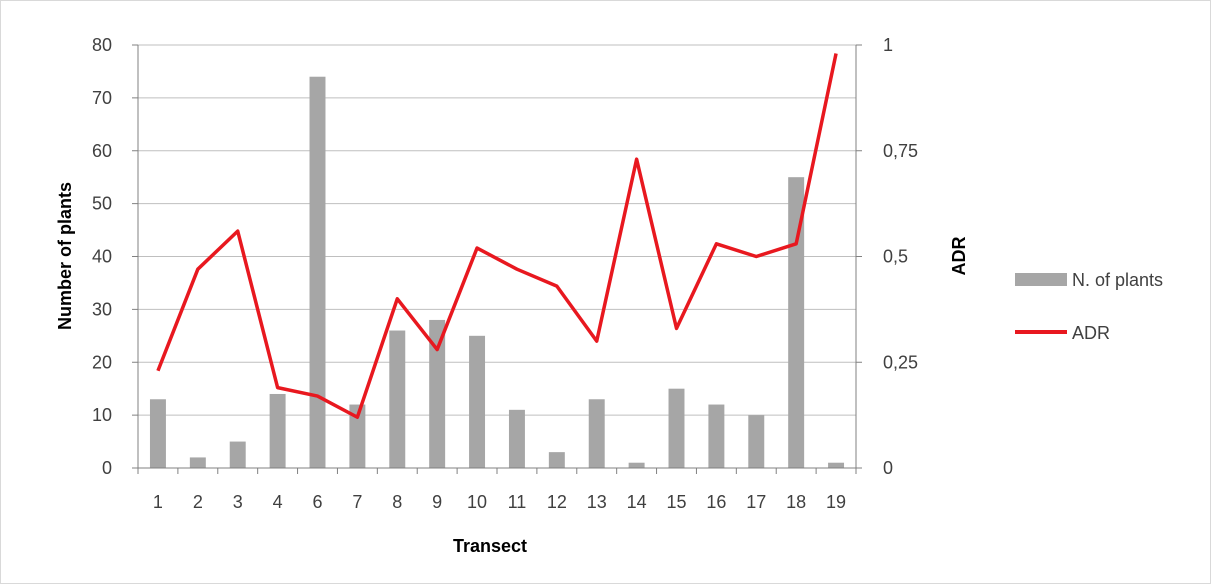 The image size is (1211, 585). What do you see at coordinates (238, 502) in the screenshot?
I see `x-tick-label: 3` at bounding box center [238, 502].